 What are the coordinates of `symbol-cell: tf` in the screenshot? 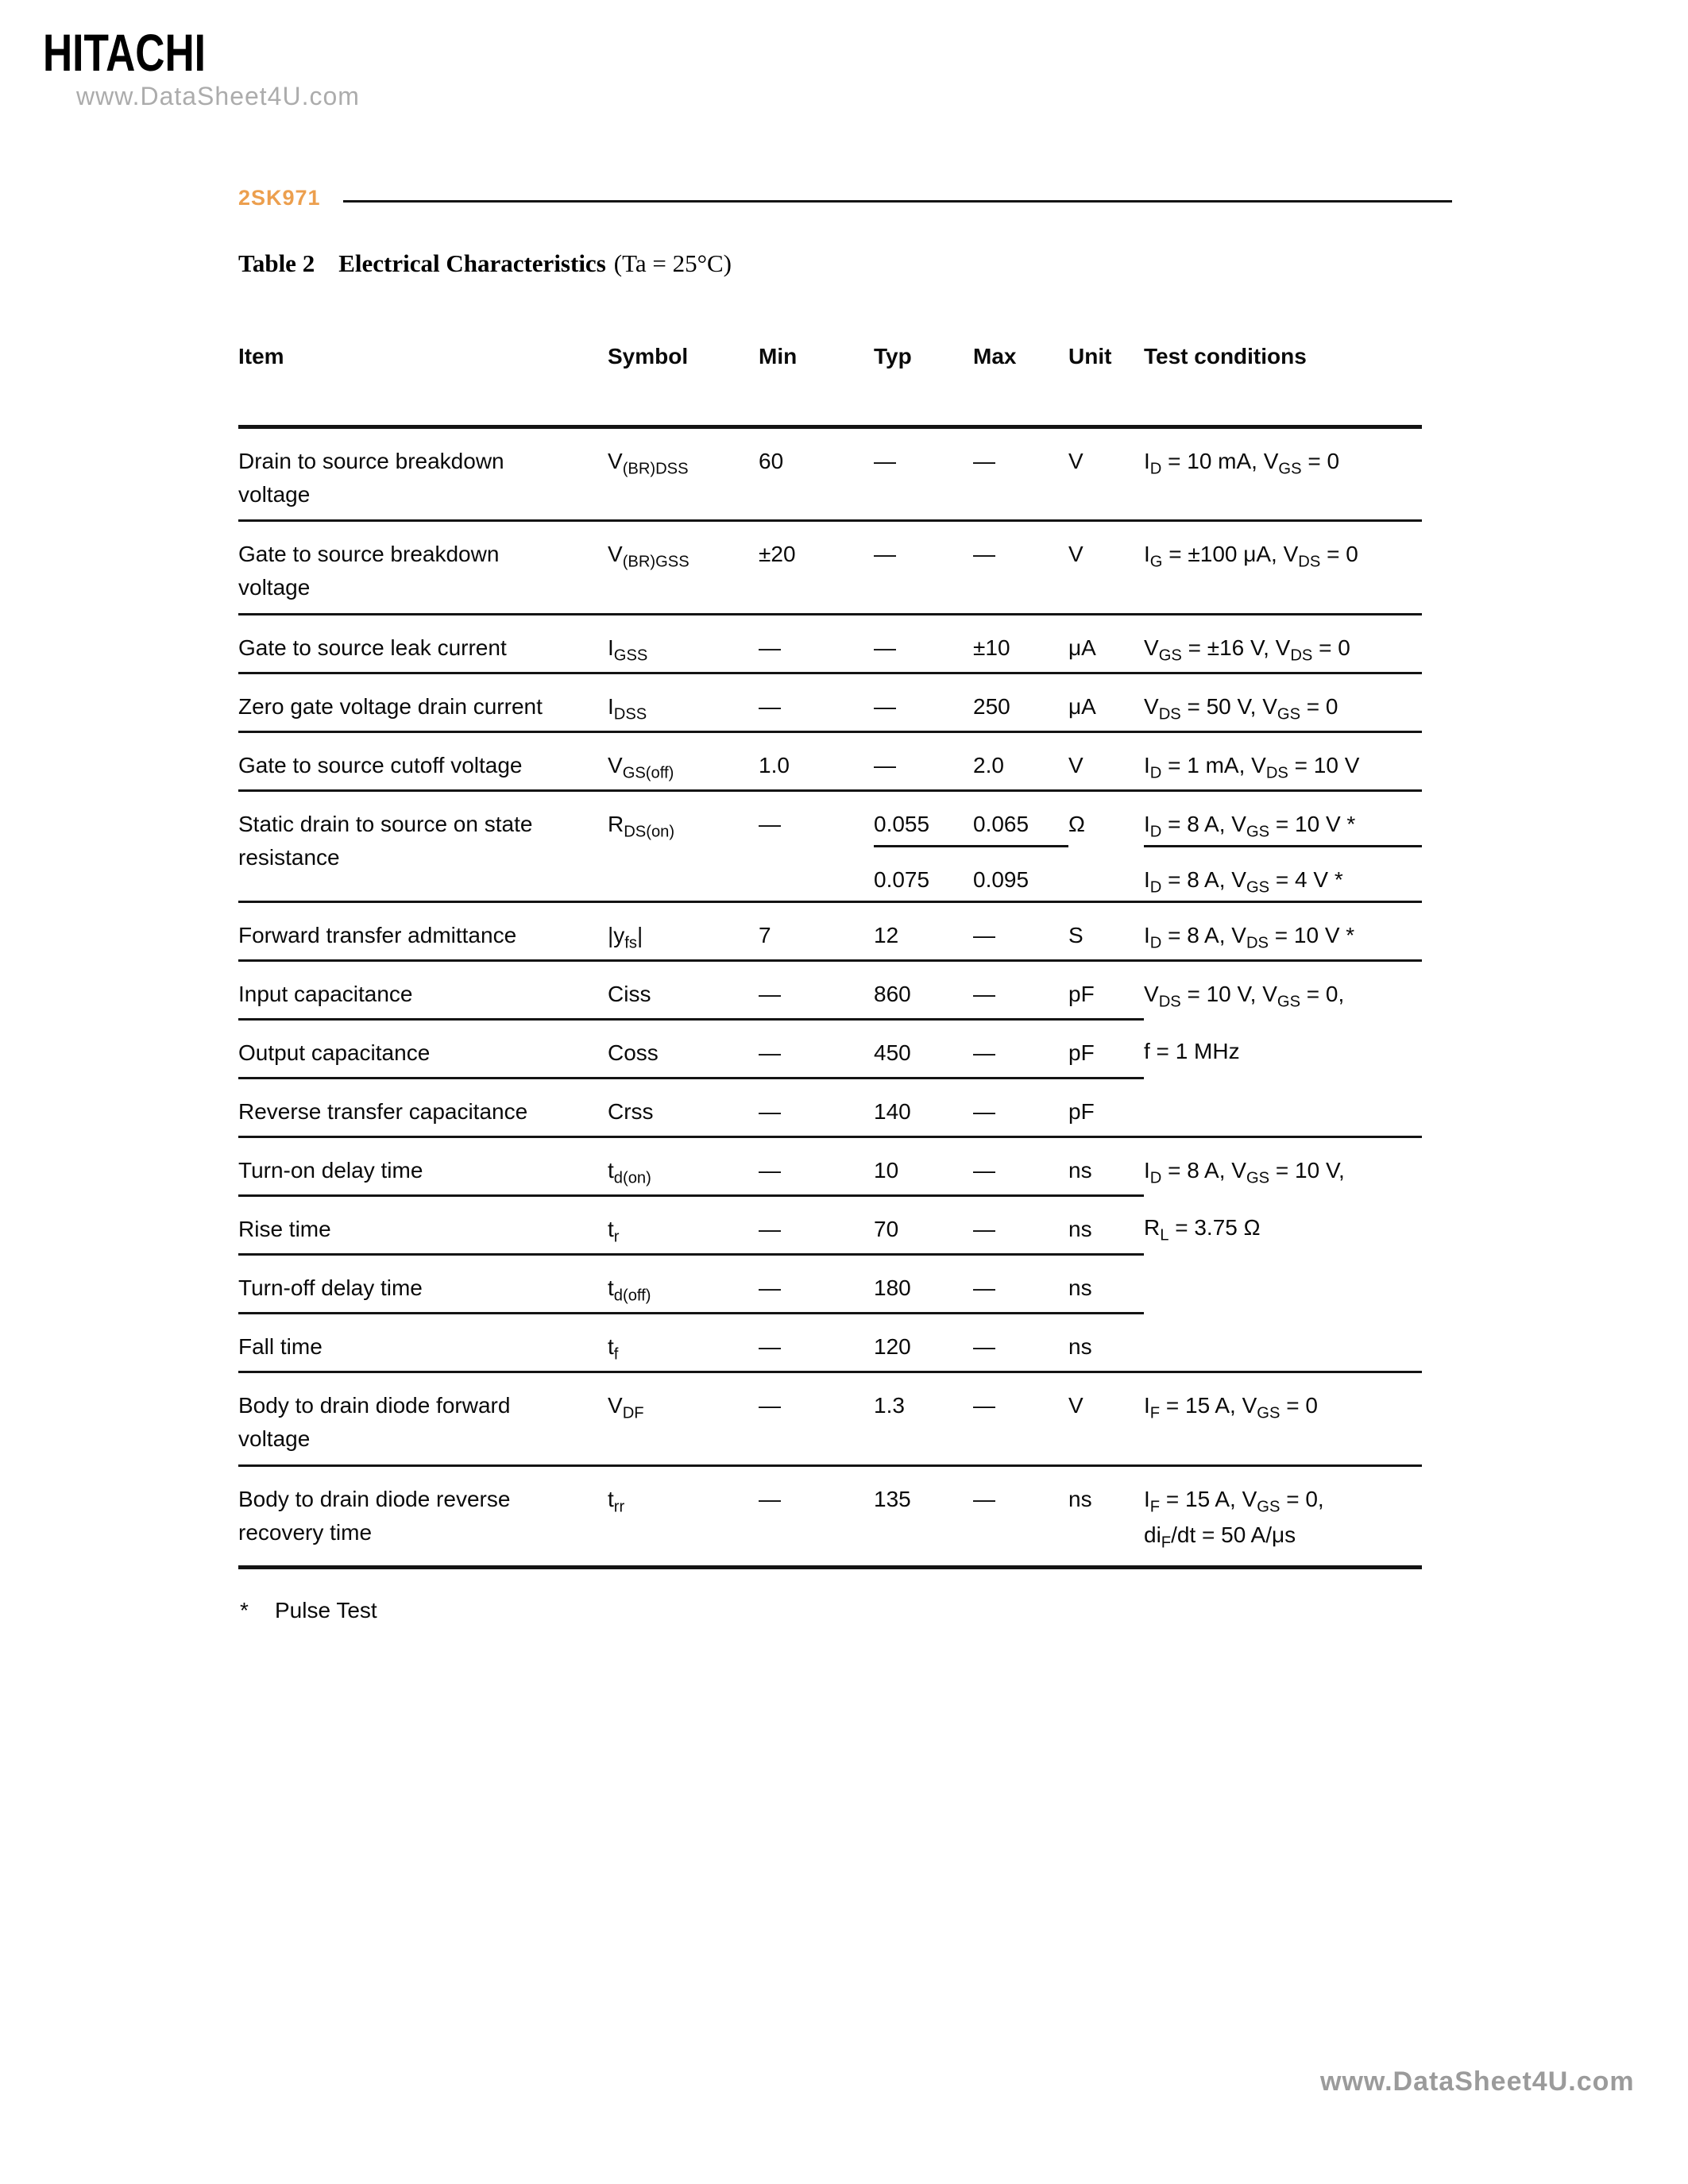 It's located at (683, 1343).